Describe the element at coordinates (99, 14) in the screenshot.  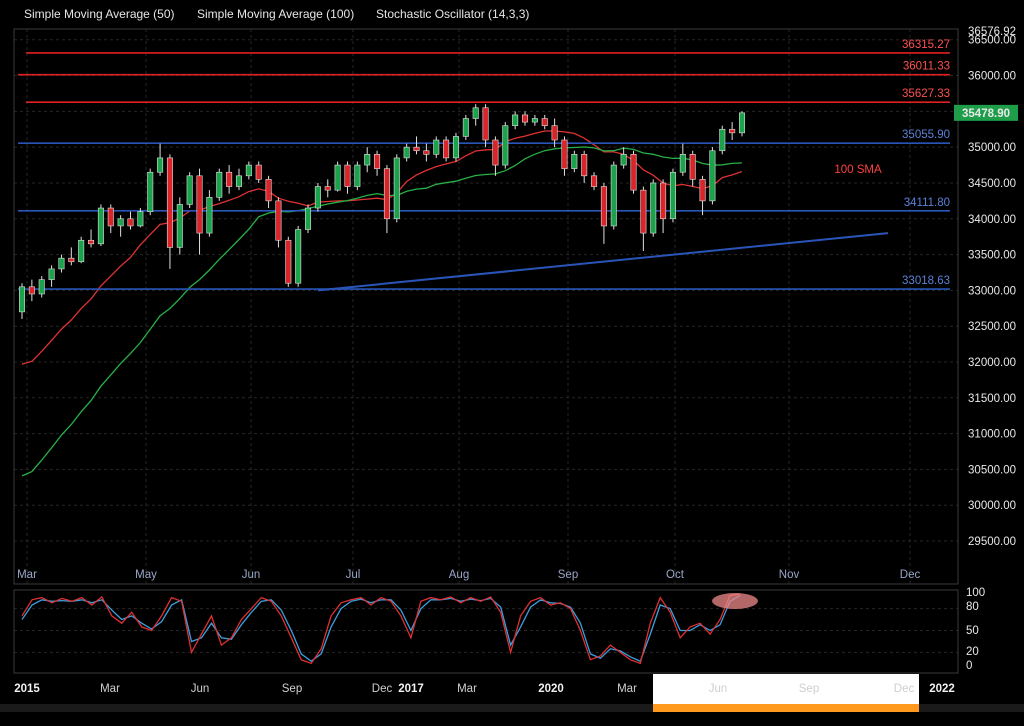
I see `legend-sma50: Simple Moving Average (50)` at that location.